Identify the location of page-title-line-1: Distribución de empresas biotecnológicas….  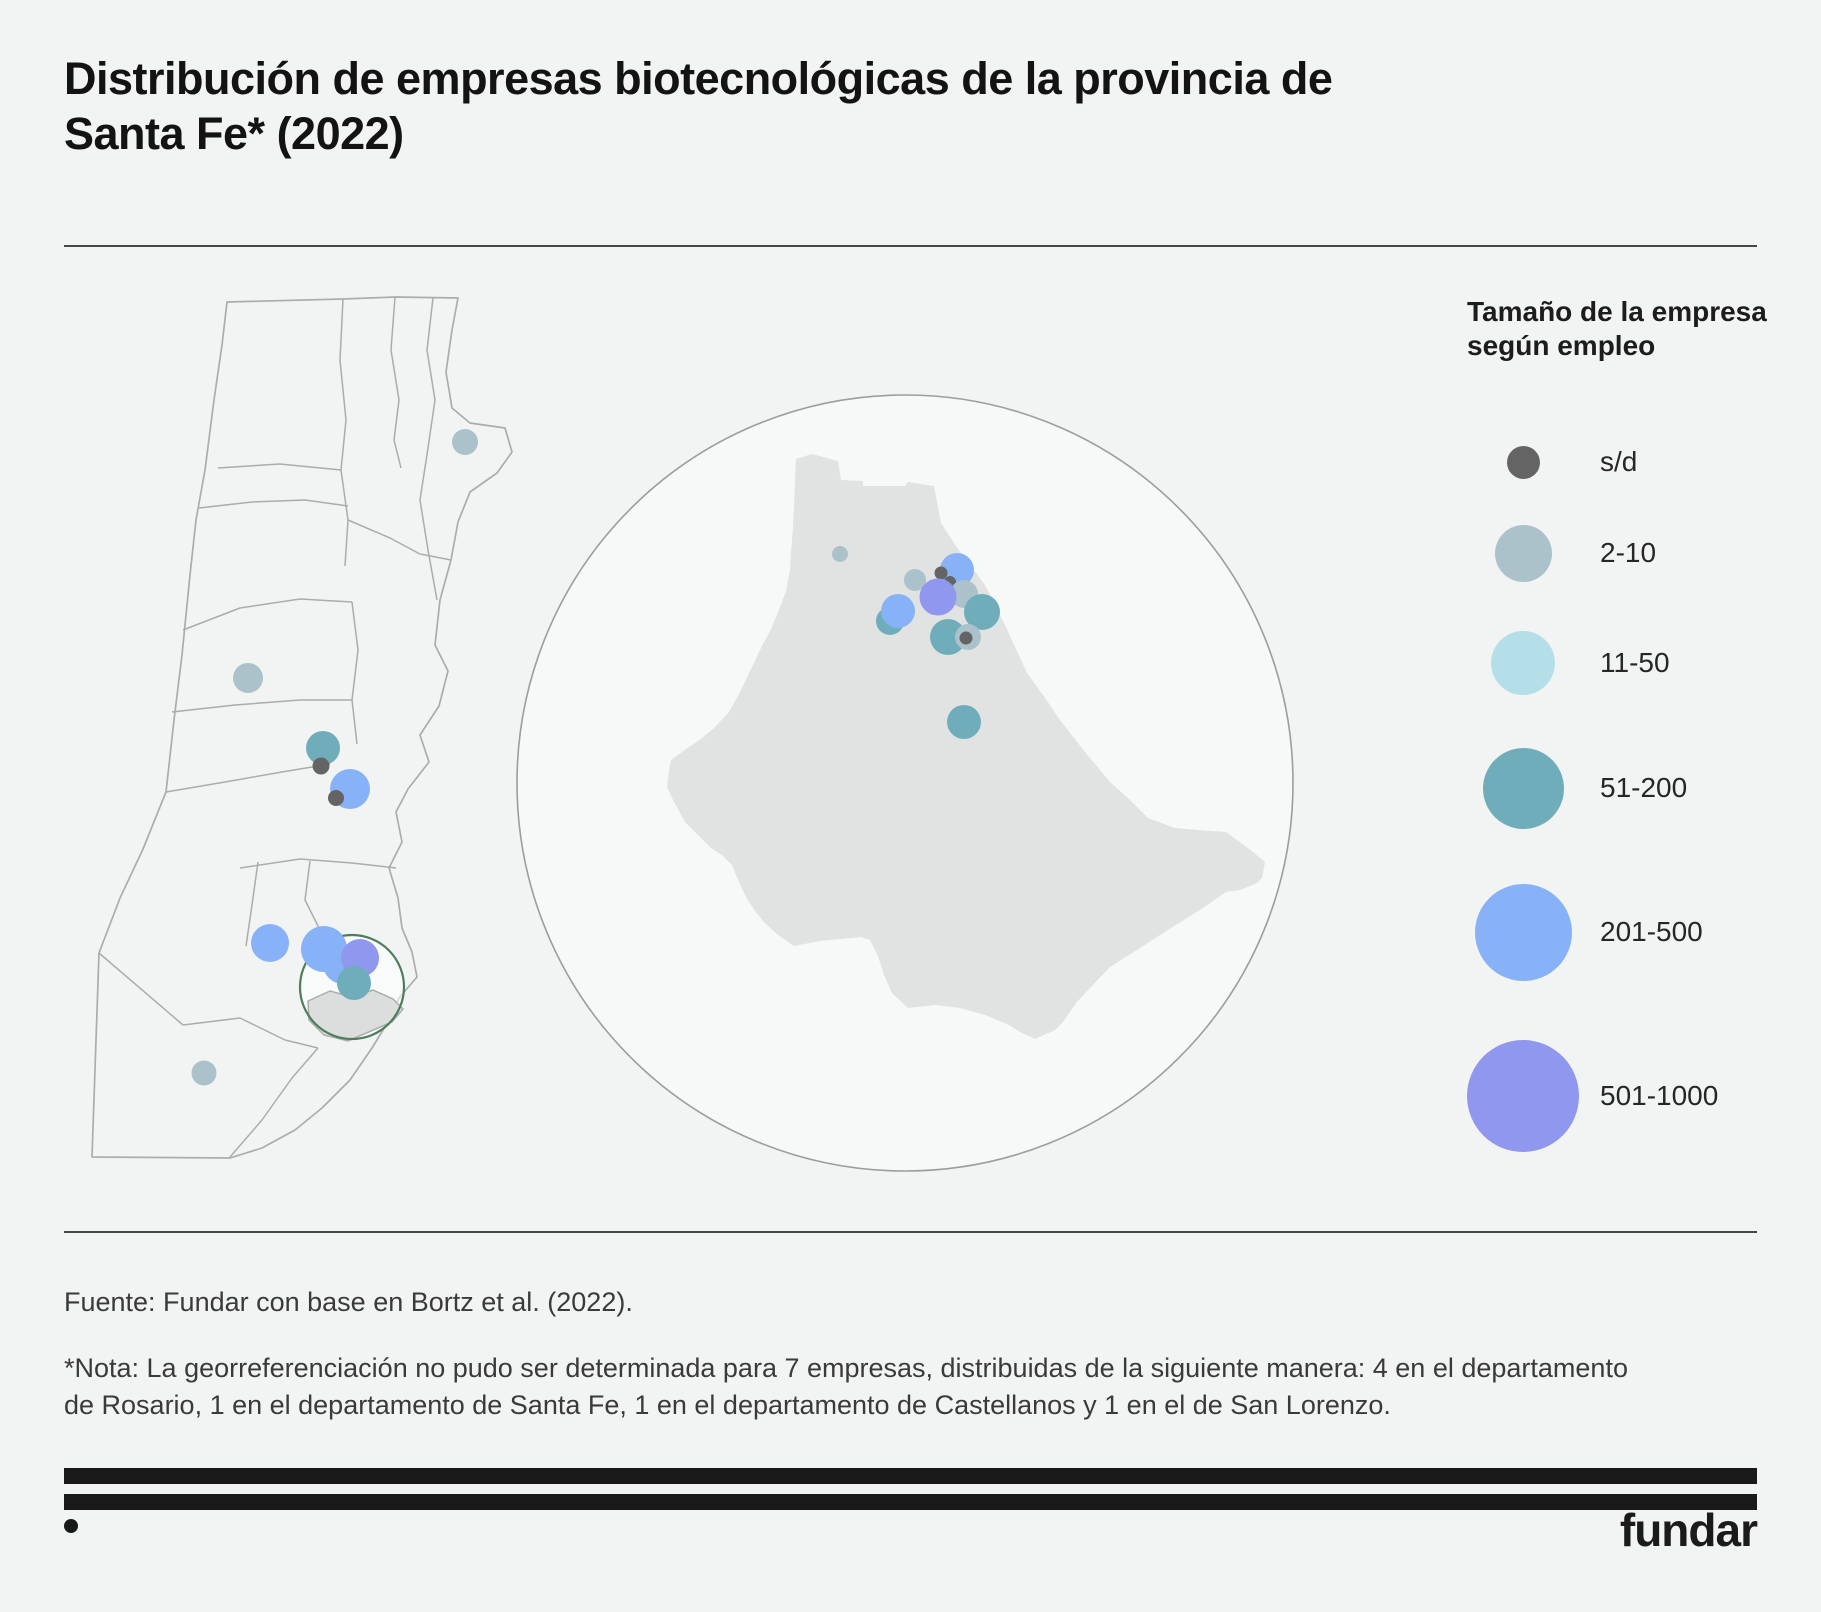
(698, 78).